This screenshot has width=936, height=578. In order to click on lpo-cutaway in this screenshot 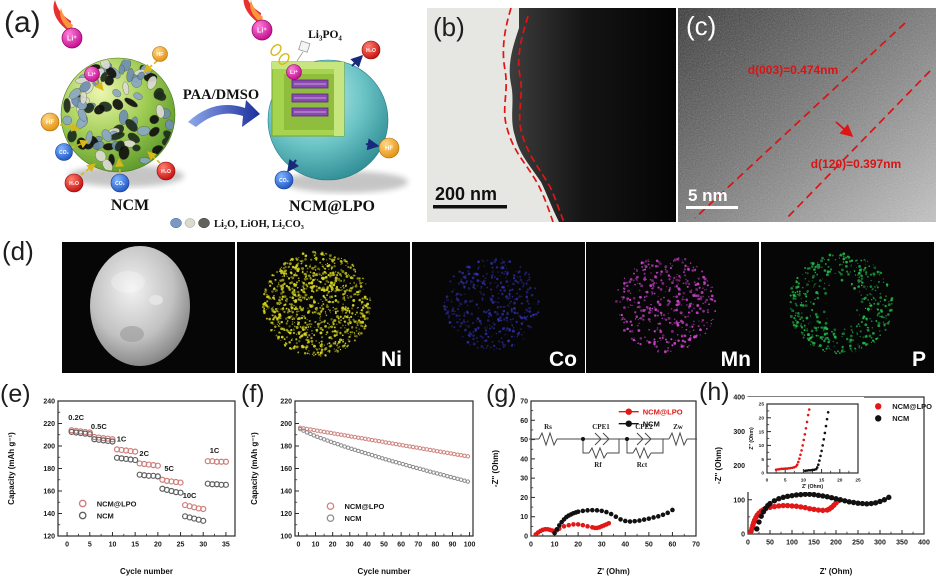, I will do `click(308, 99)`.